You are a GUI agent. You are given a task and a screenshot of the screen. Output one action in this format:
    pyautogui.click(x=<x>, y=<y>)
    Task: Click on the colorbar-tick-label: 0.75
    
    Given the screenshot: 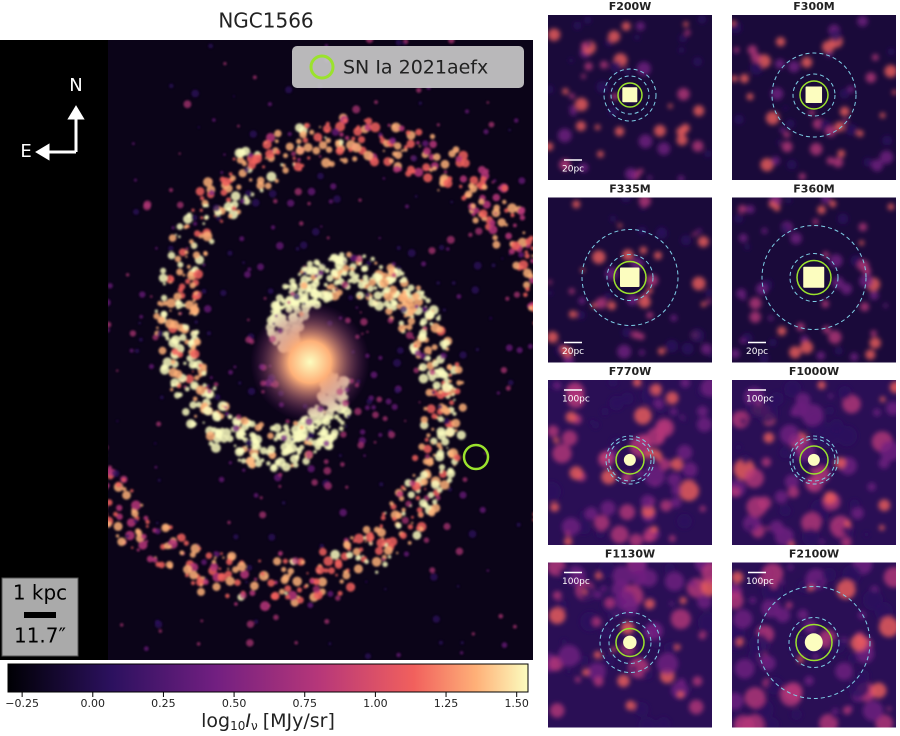 What is the action you would take?
    pyautogui.click(x=304, y=703)
    